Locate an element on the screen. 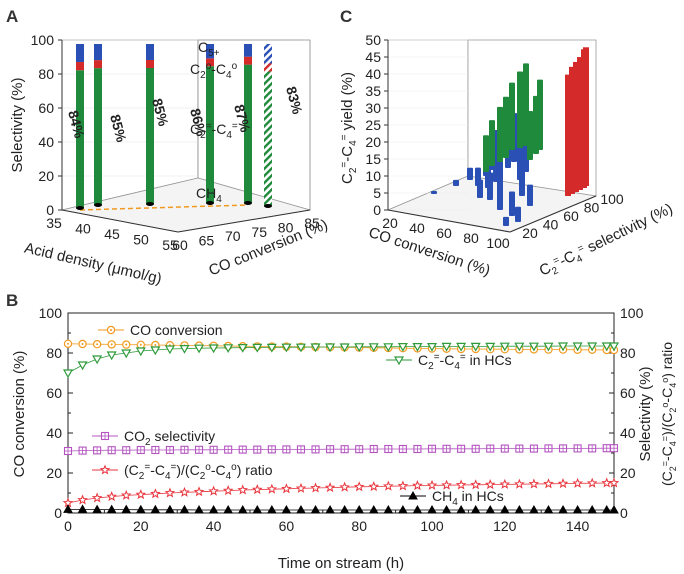 This screenshot has width=684, height=574. c-y-tick-label: 60 is located at coordinates (571, 216).